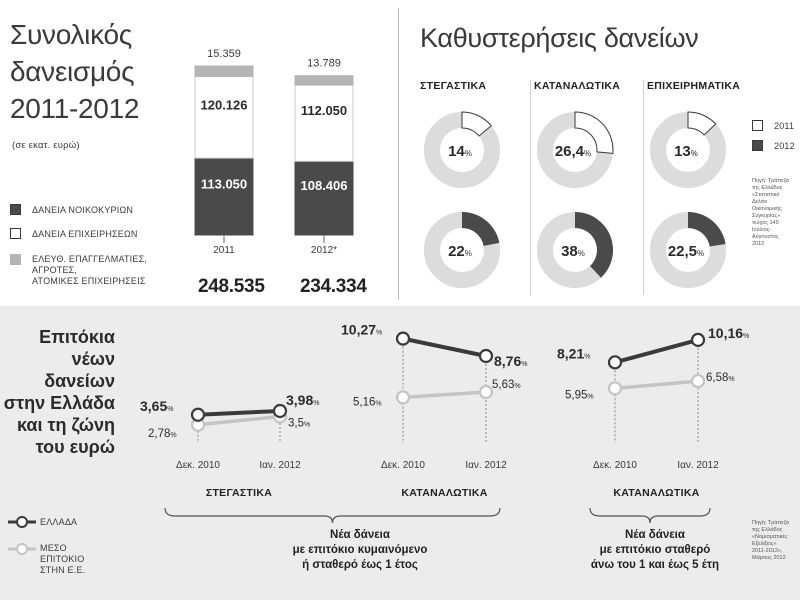  Describe the element at coordinates (72, 71) in the screenshot. I see `loans-title-line2: δανεισμός` at that location.